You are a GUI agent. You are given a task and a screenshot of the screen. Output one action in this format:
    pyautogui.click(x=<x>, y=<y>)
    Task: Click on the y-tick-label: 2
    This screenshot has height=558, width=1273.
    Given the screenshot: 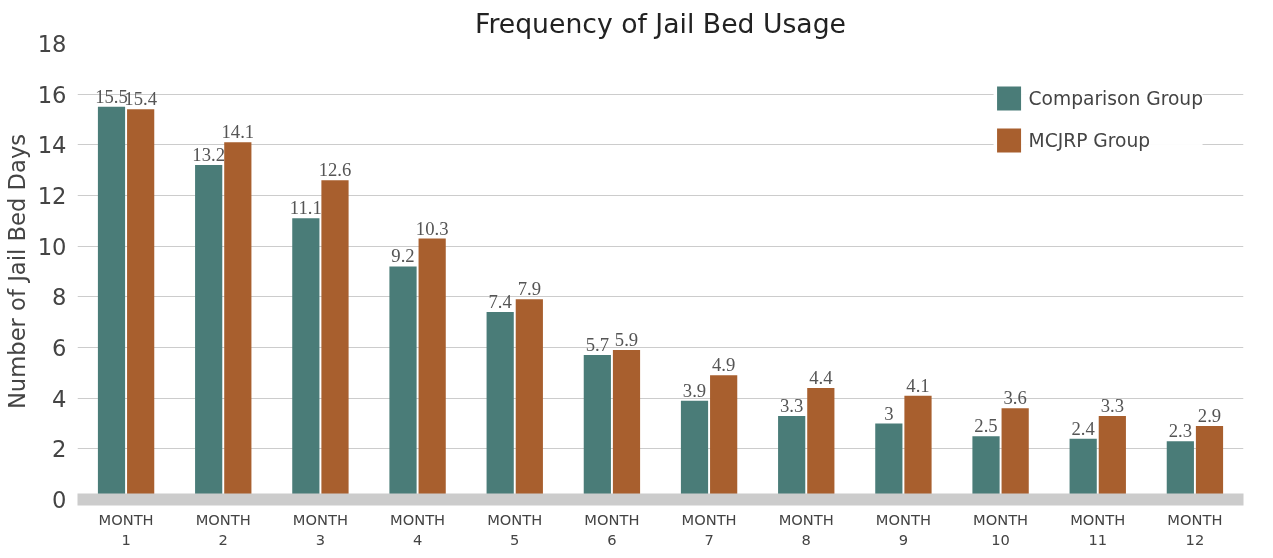 What is the action you would take?
    pyautogui.click(x=59, y=449)
    